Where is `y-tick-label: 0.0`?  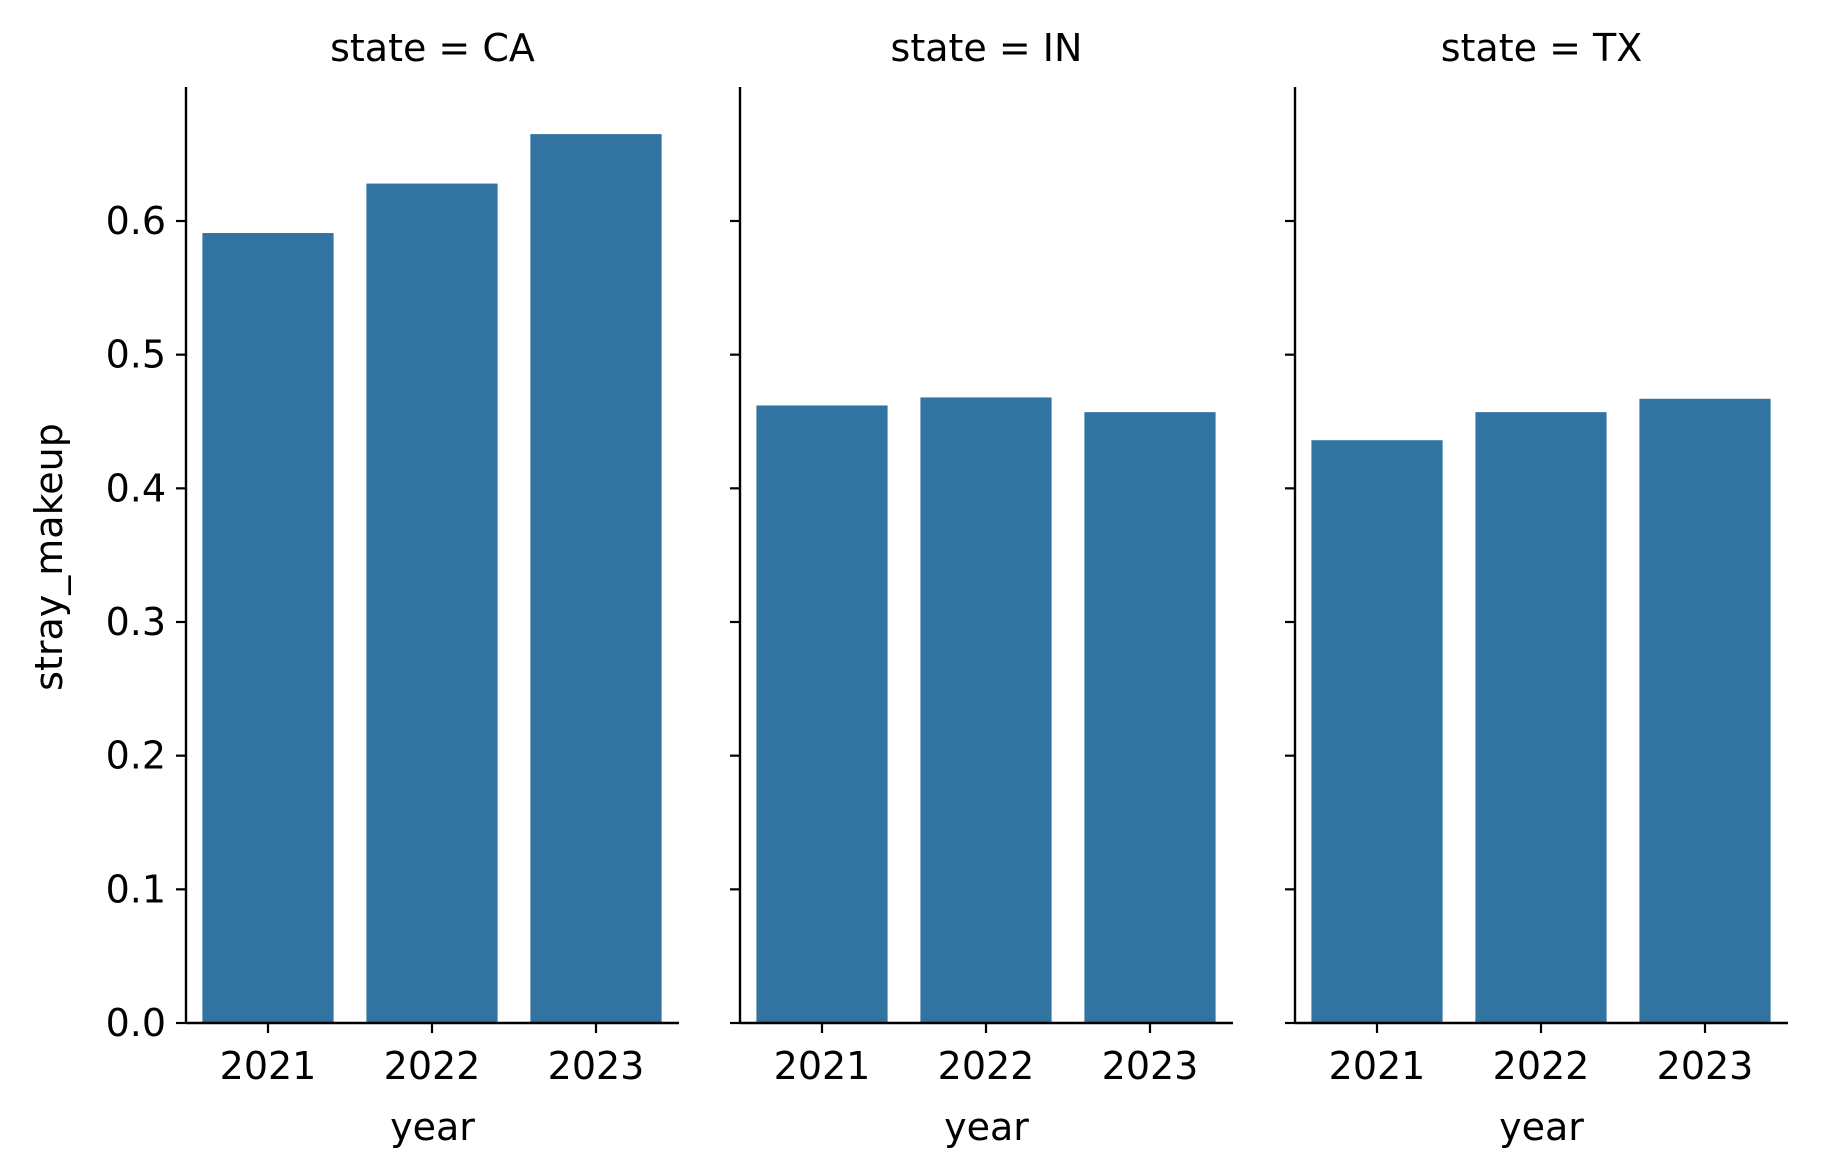
y-tick-label: 0.0 is located at coordinates (136, 1023).